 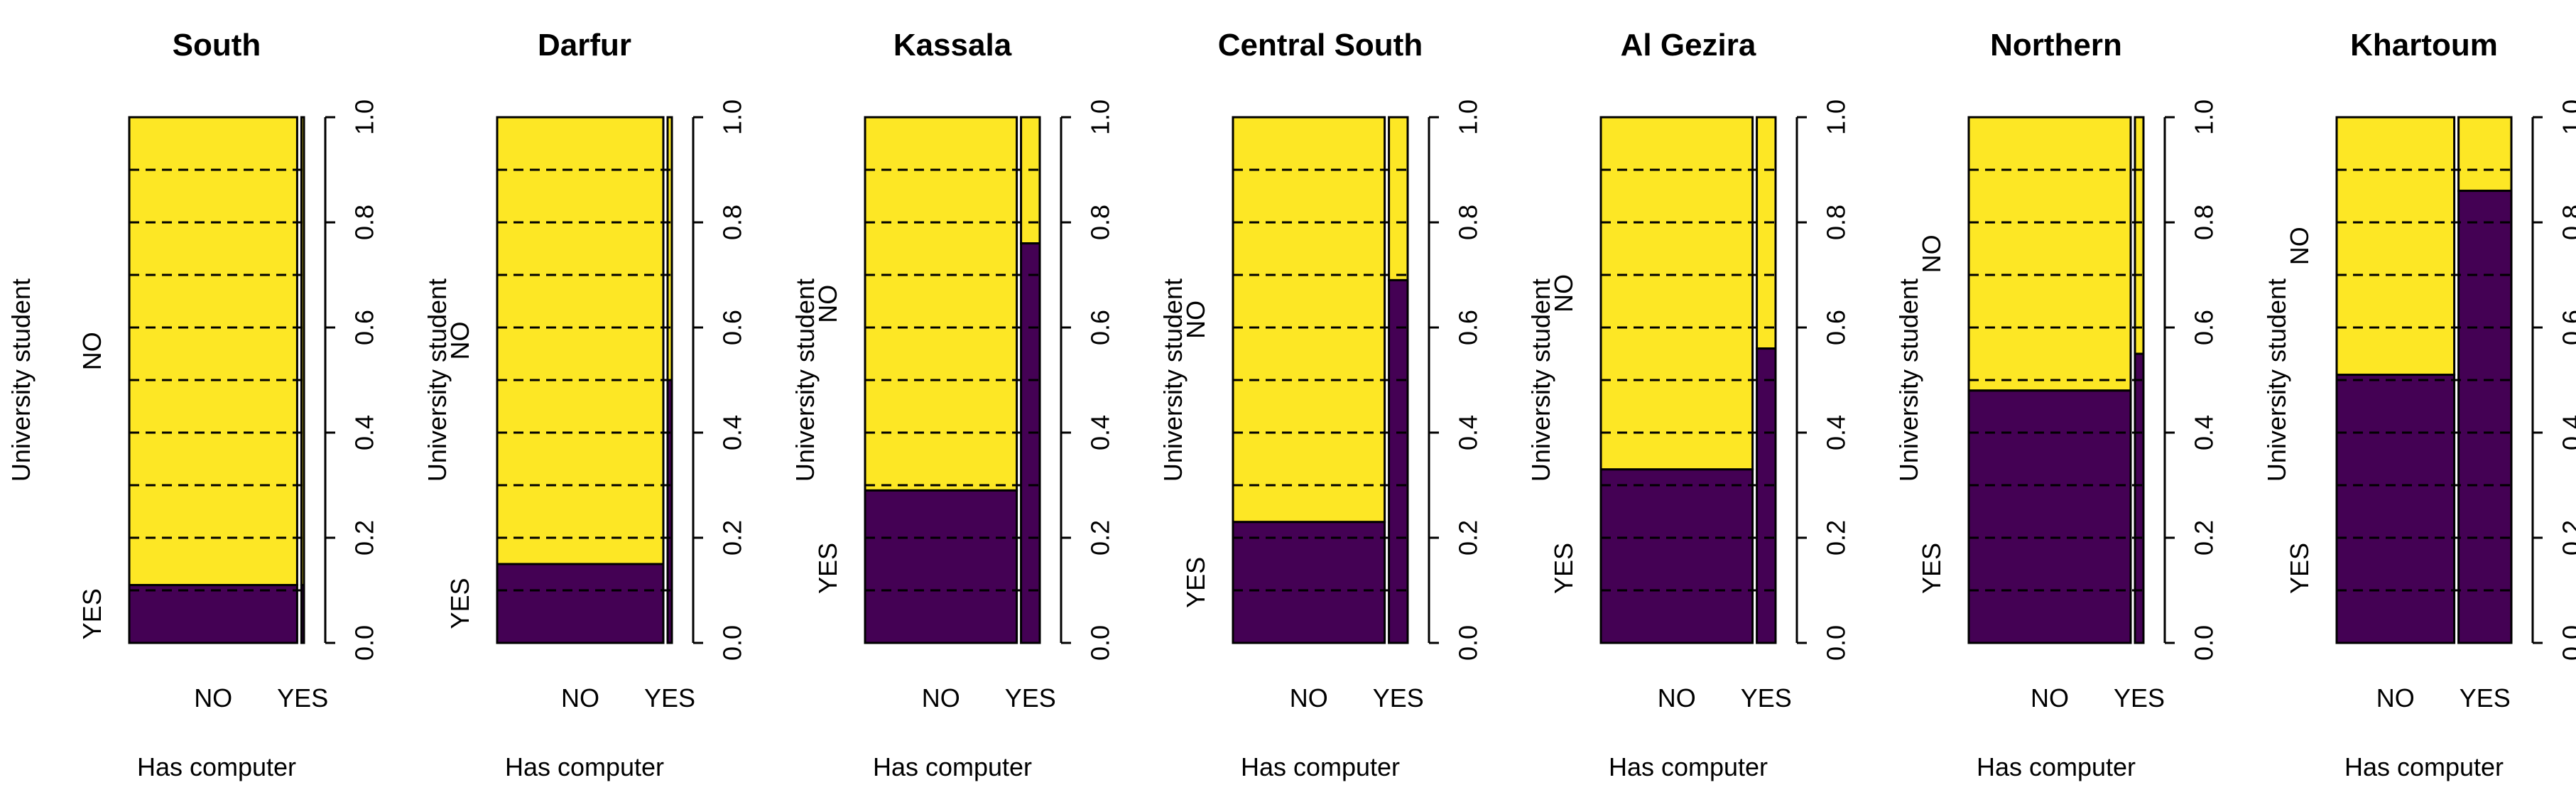 I want to click on panel-title: Northern, so click(x=2056, y=46).